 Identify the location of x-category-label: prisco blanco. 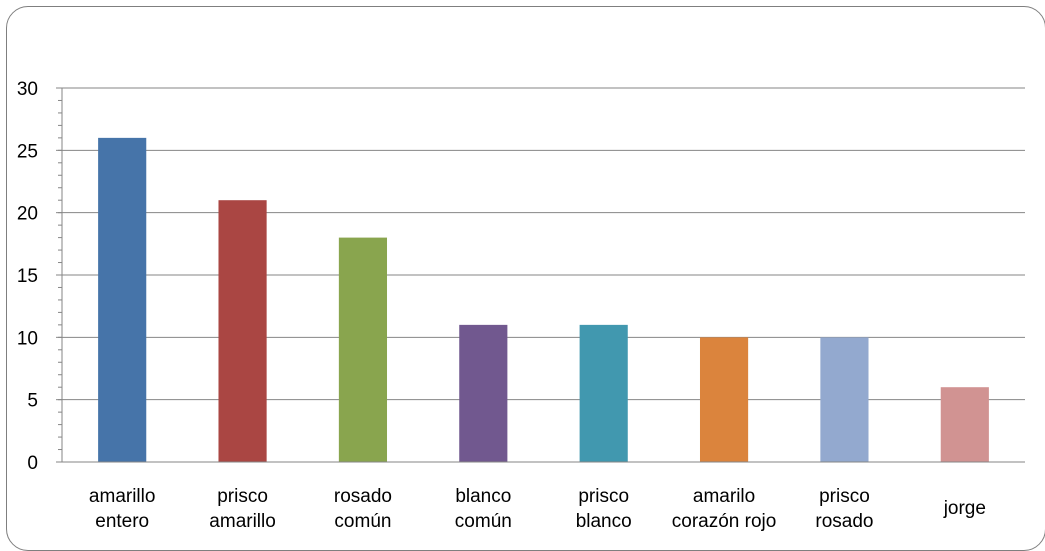
(604, 509).